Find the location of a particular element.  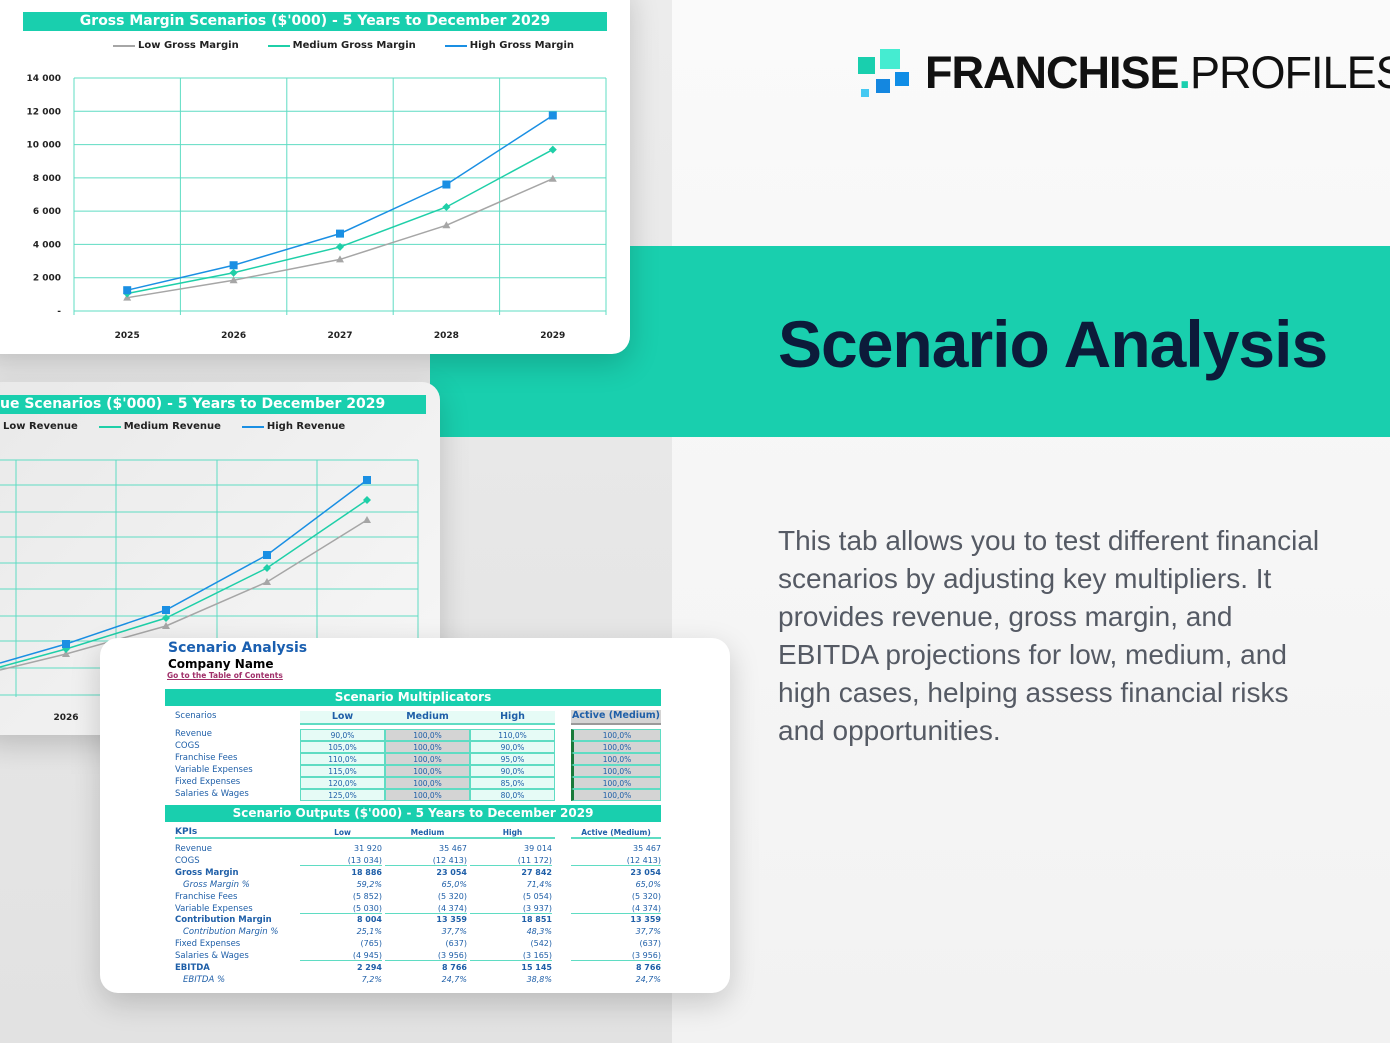

output-row-label: Franchise Fees is located at coordinates (206, 896).